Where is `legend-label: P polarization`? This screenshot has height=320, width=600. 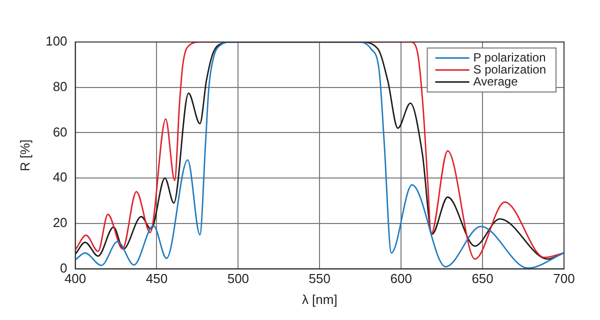 legend-label: P polarization is located at coordinates (509, 57).